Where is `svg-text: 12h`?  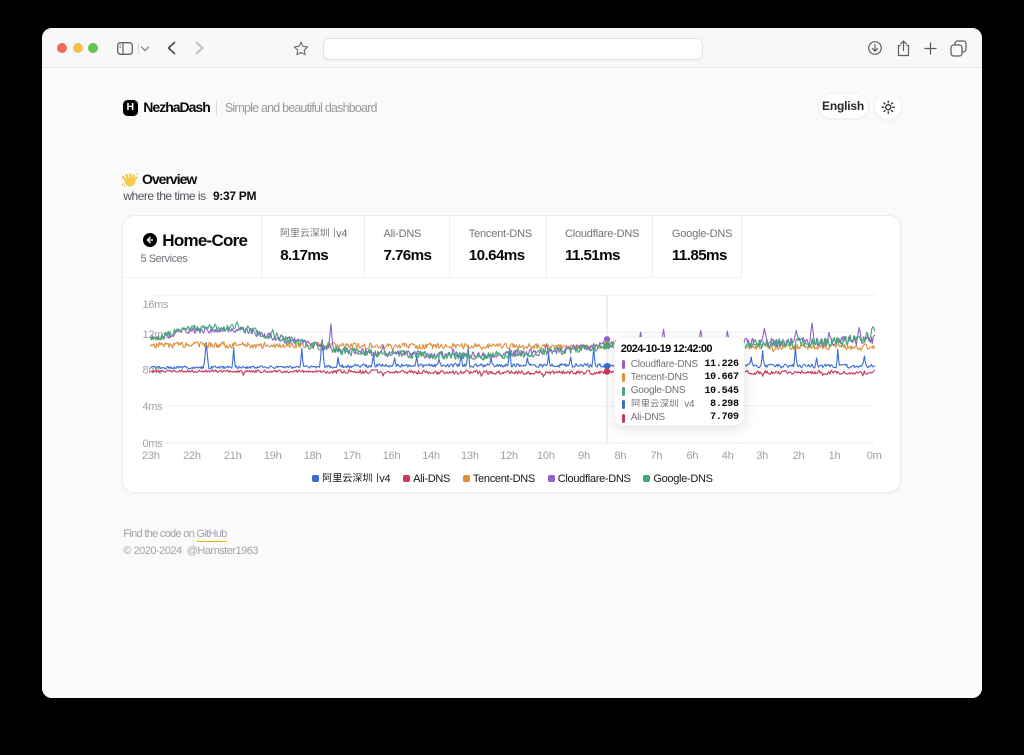
svg-text: 12h is located at coordinates (509, 456).